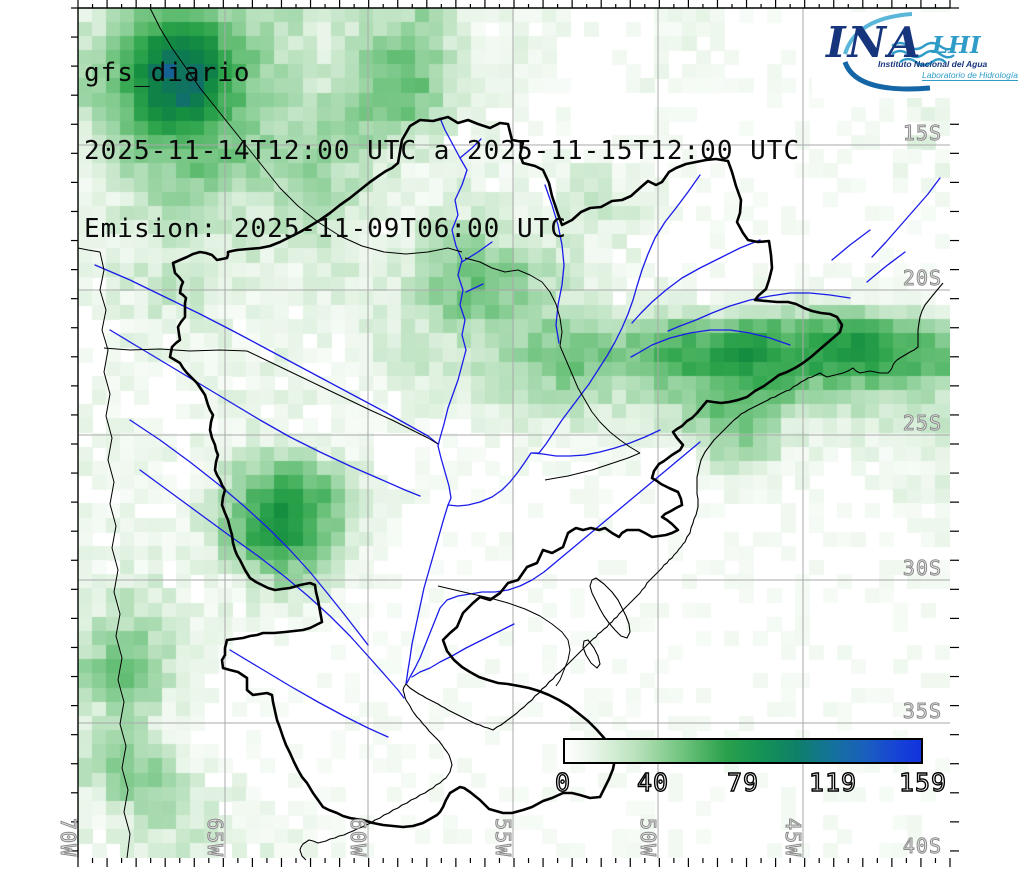 This screenshot has height=870, width=1024. I want to click on emission-time: Emision: 2025-11-09T06:00 UTC, so click(325, 229).